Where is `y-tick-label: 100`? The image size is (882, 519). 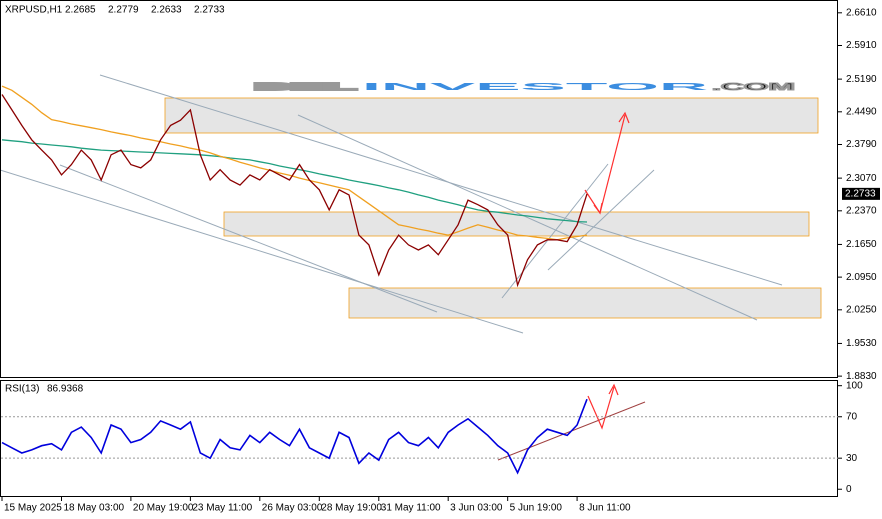 y-tick-label: 100 is located at coordinates (854, 385).